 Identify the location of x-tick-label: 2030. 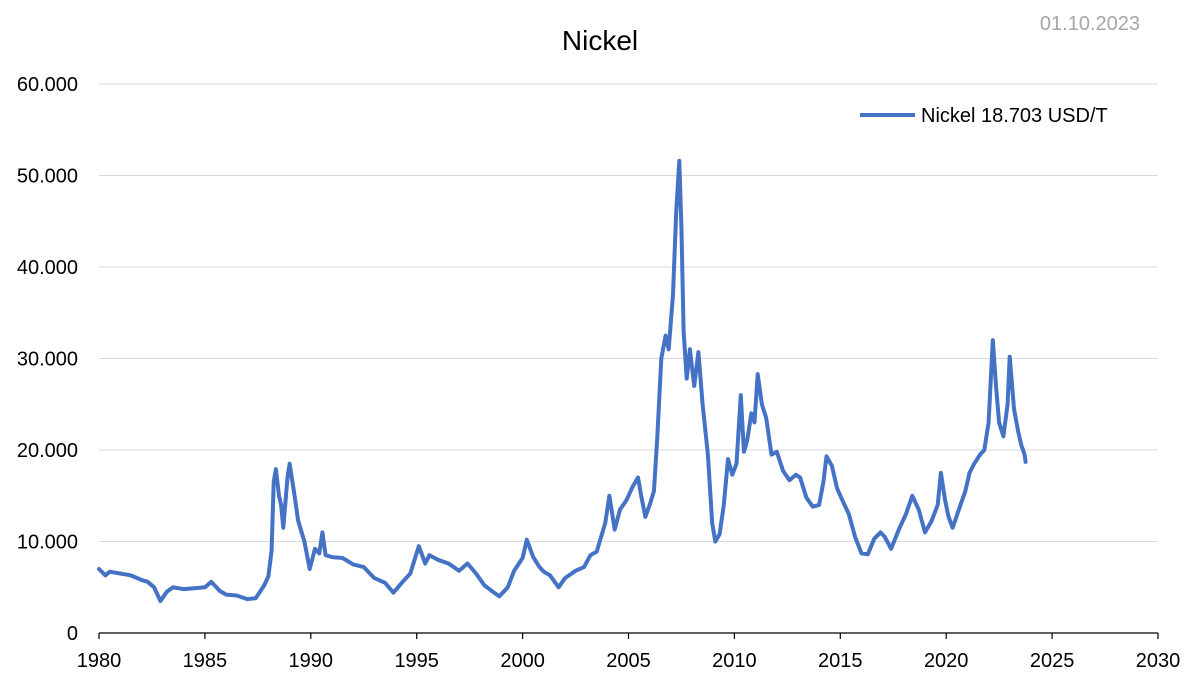
(1158, 661).